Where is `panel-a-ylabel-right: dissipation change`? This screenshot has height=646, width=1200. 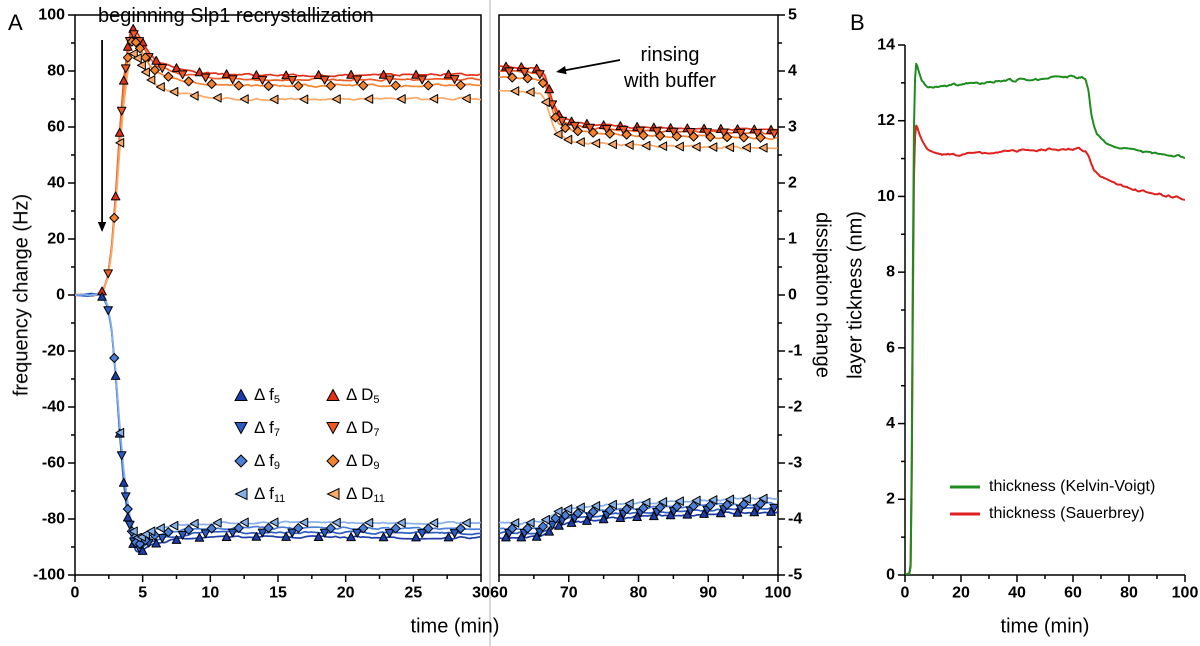 panel-a-ylabel-right: dissipation change is located at coordinates (822, 295).